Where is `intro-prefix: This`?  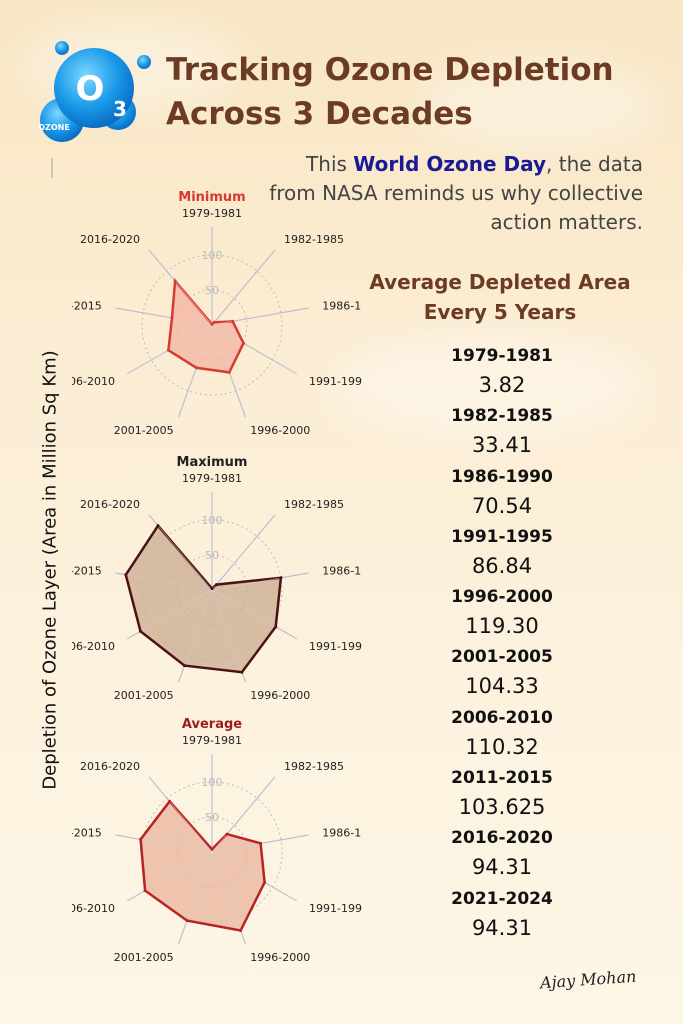 intro-prefix: This is located at coordinates (330, 164).